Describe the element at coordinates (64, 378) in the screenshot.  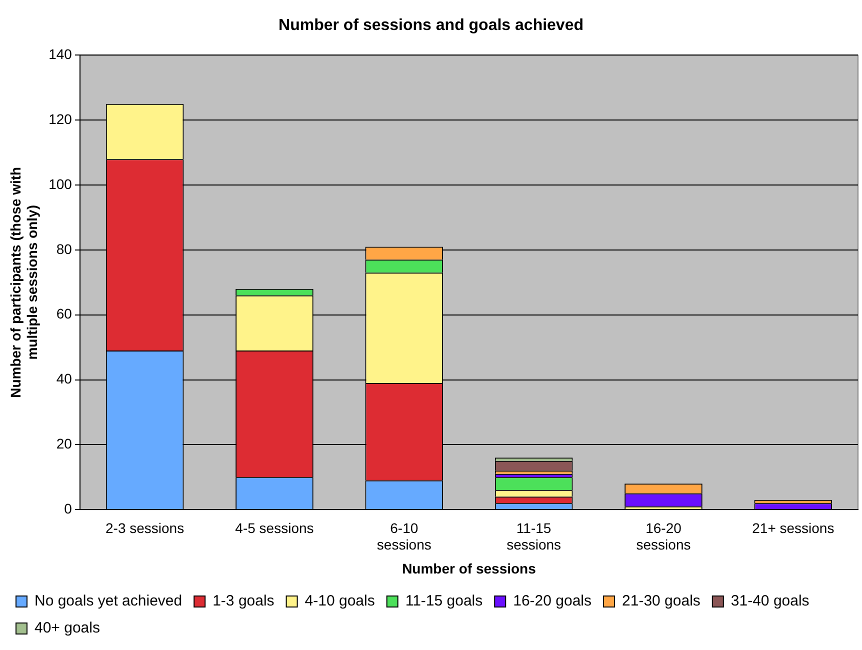
I see `y-tick-label: 40` at that location.